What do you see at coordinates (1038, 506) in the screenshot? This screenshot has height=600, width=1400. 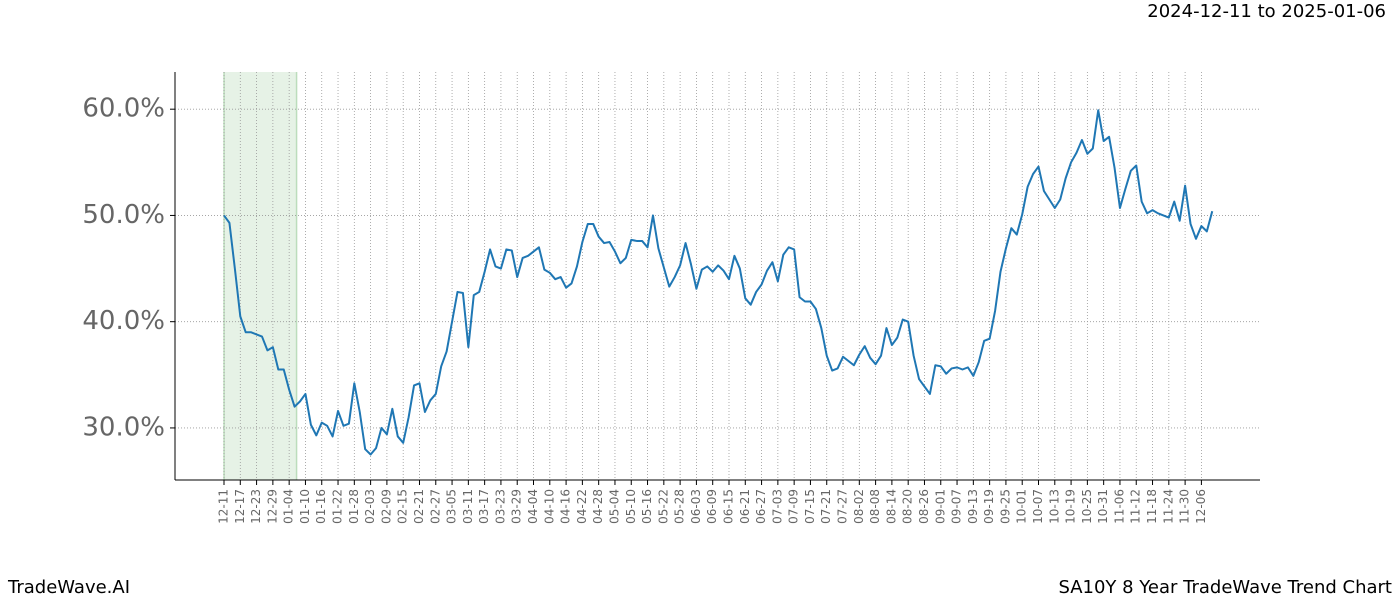 I see `x-tick-label: 10-07` at bounding box center [1038, 506].